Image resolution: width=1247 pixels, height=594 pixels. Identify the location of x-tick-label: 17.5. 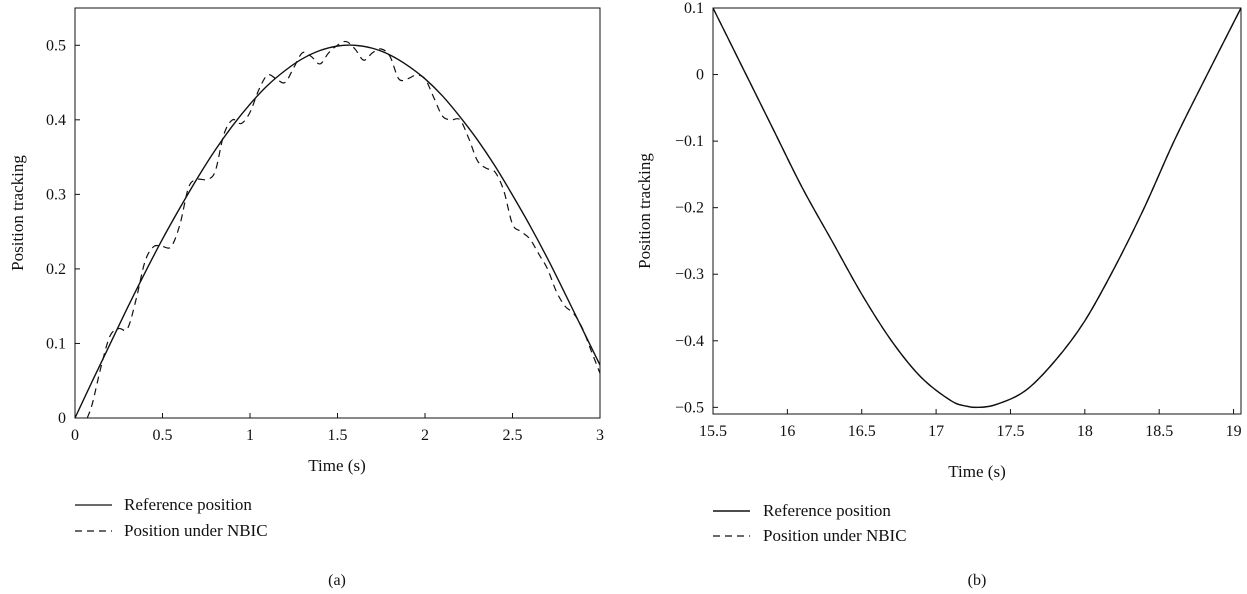
(1010, 431).